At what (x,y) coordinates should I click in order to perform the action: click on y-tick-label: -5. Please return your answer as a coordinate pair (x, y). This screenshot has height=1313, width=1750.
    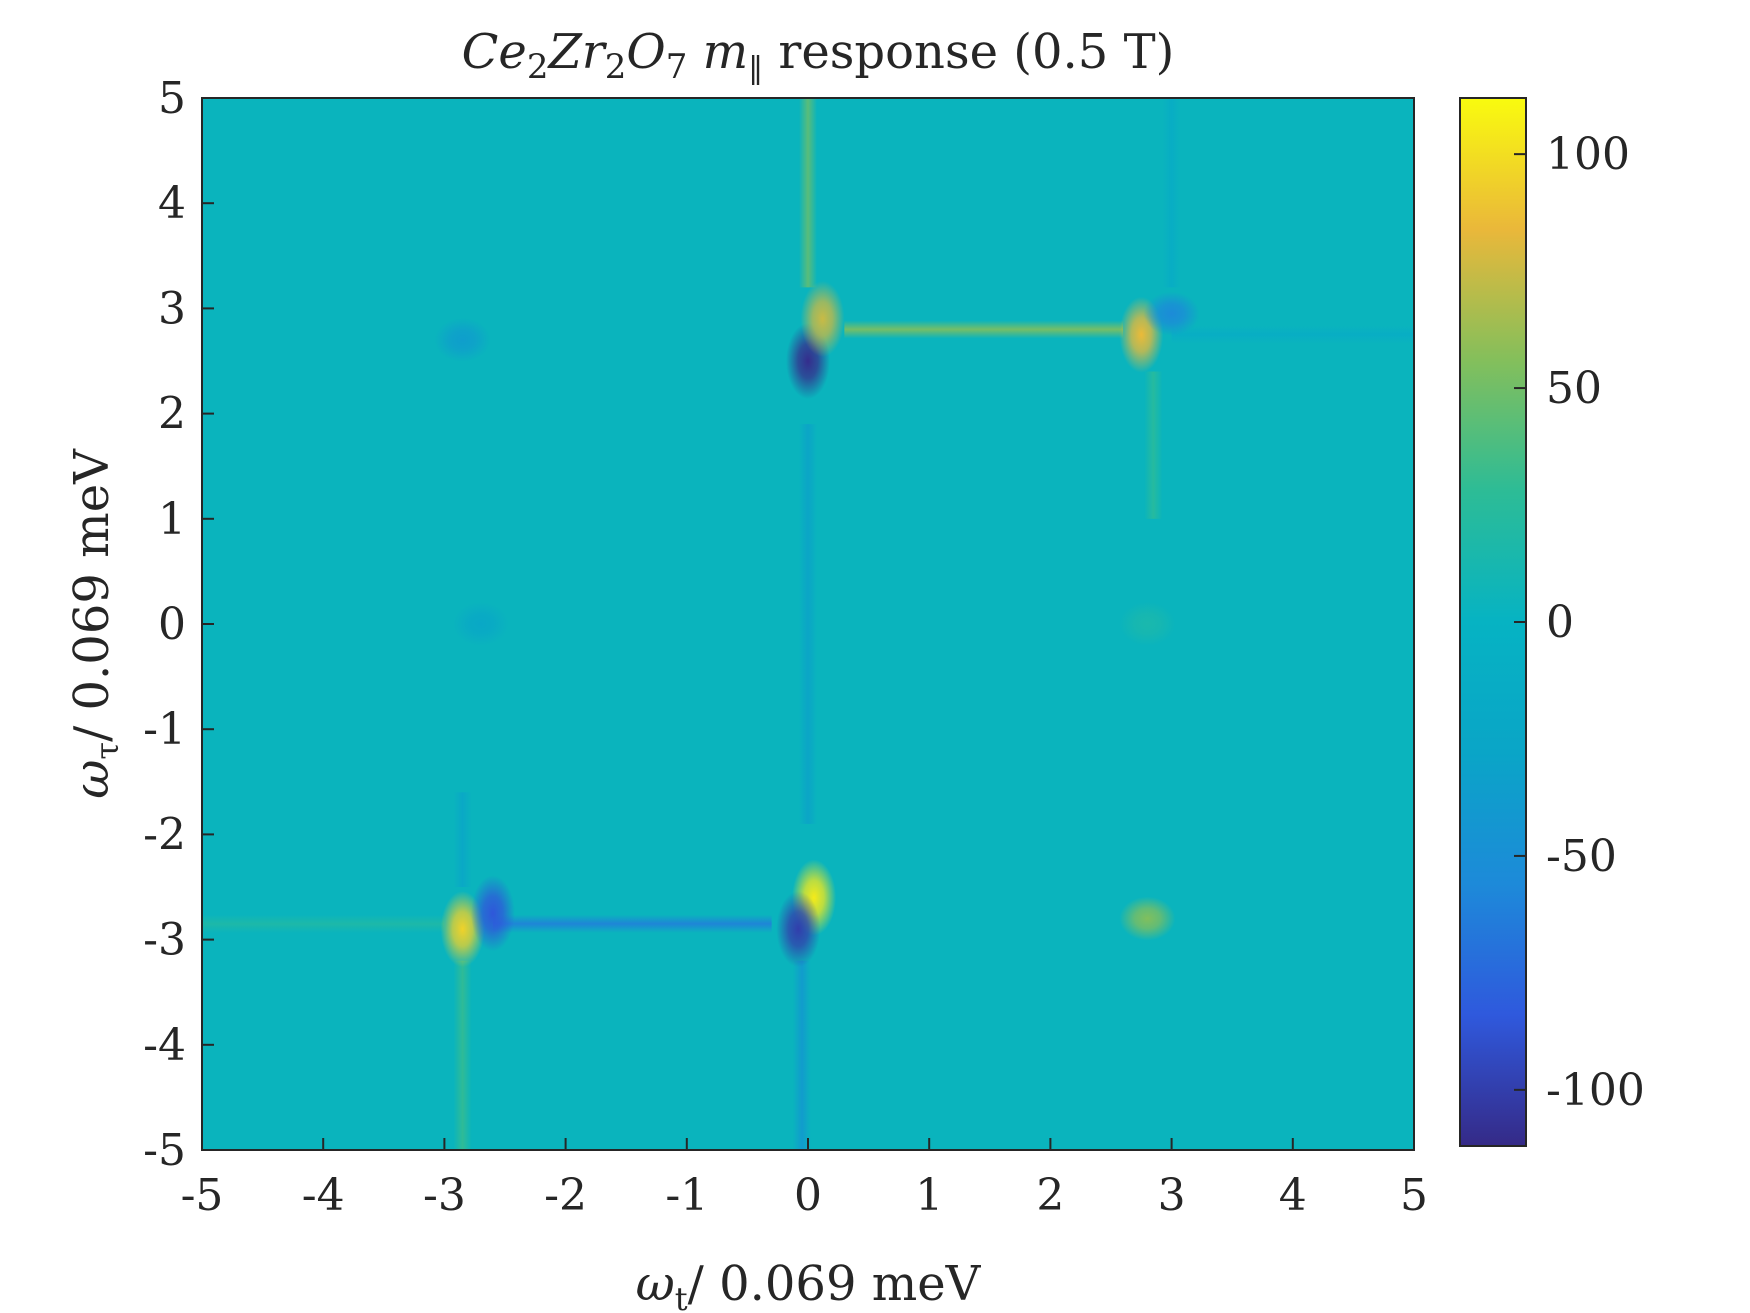
    Looking at the image, I should click on (164, 1150).